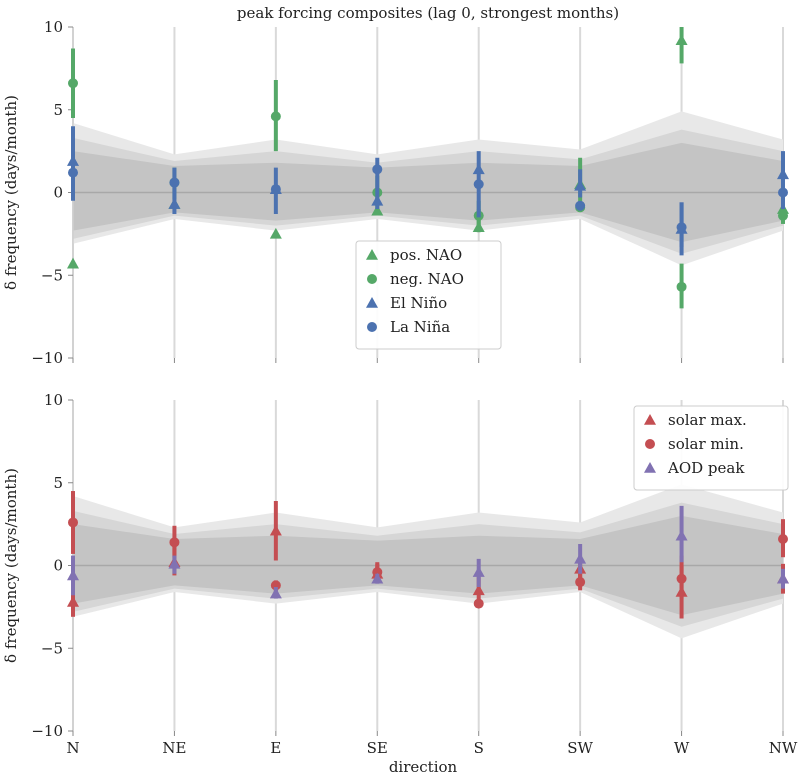  I want to click on series-aod-peak, so click(428, 552).